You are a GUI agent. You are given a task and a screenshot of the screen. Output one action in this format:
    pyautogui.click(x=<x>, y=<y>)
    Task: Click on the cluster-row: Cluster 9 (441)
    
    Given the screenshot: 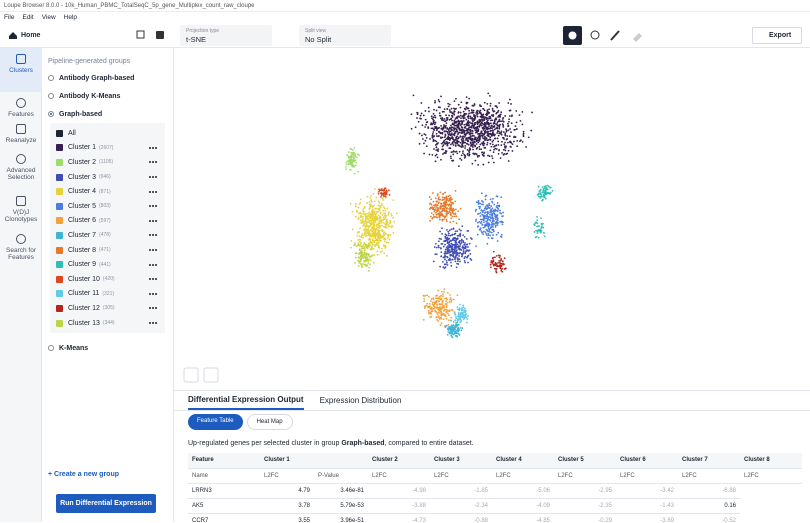 What is the action you would take?
    pyautogui.click(x=110, y=264)
    